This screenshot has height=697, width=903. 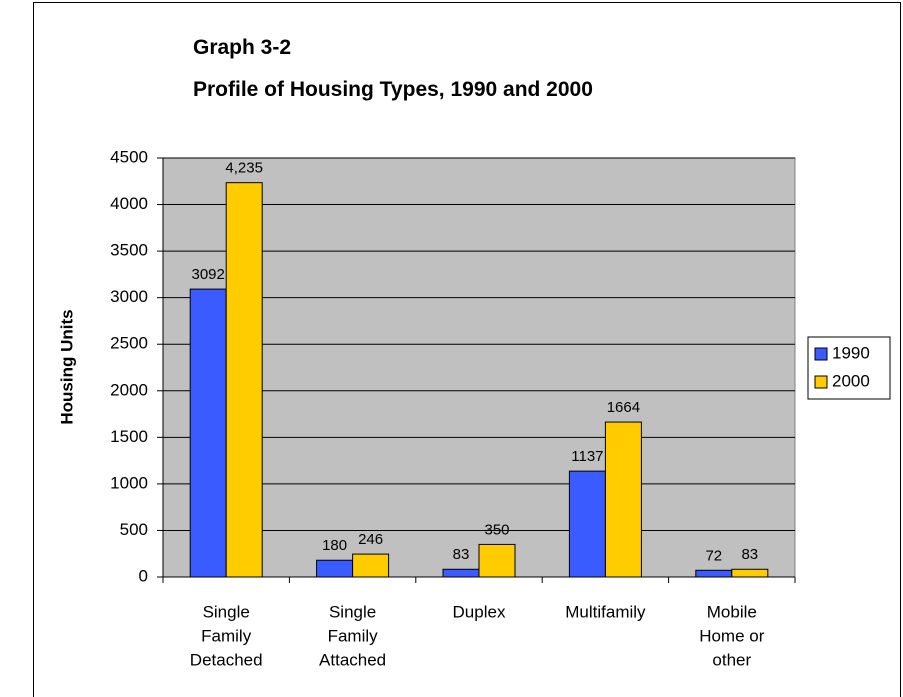 I want to click on y-tick-label: 2000, so click(x=129, y=389).